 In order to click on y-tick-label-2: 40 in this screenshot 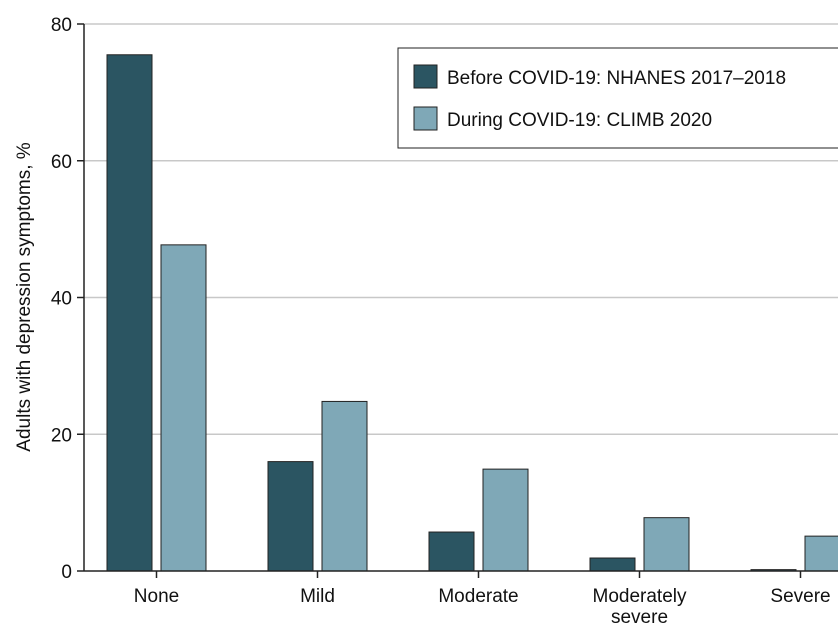, I will do `click(61, 299)`.